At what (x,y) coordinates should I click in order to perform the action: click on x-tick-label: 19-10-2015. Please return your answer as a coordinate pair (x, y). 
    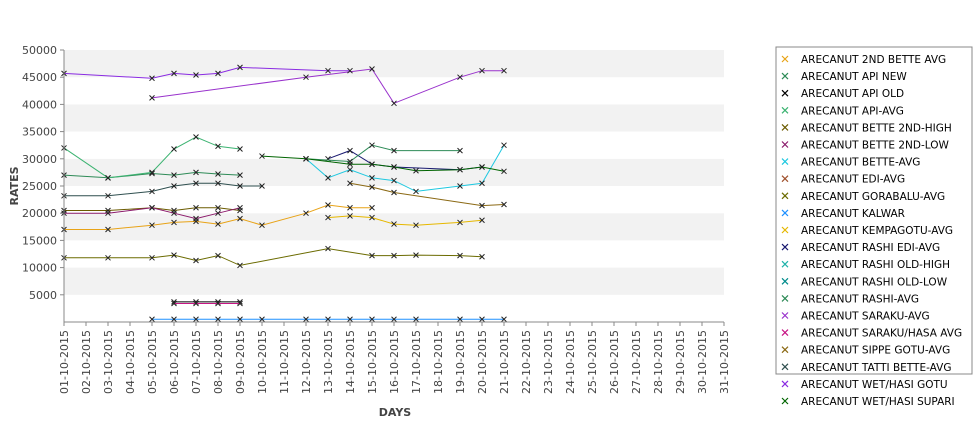
    Looking at the image, I should click on (460, 362).